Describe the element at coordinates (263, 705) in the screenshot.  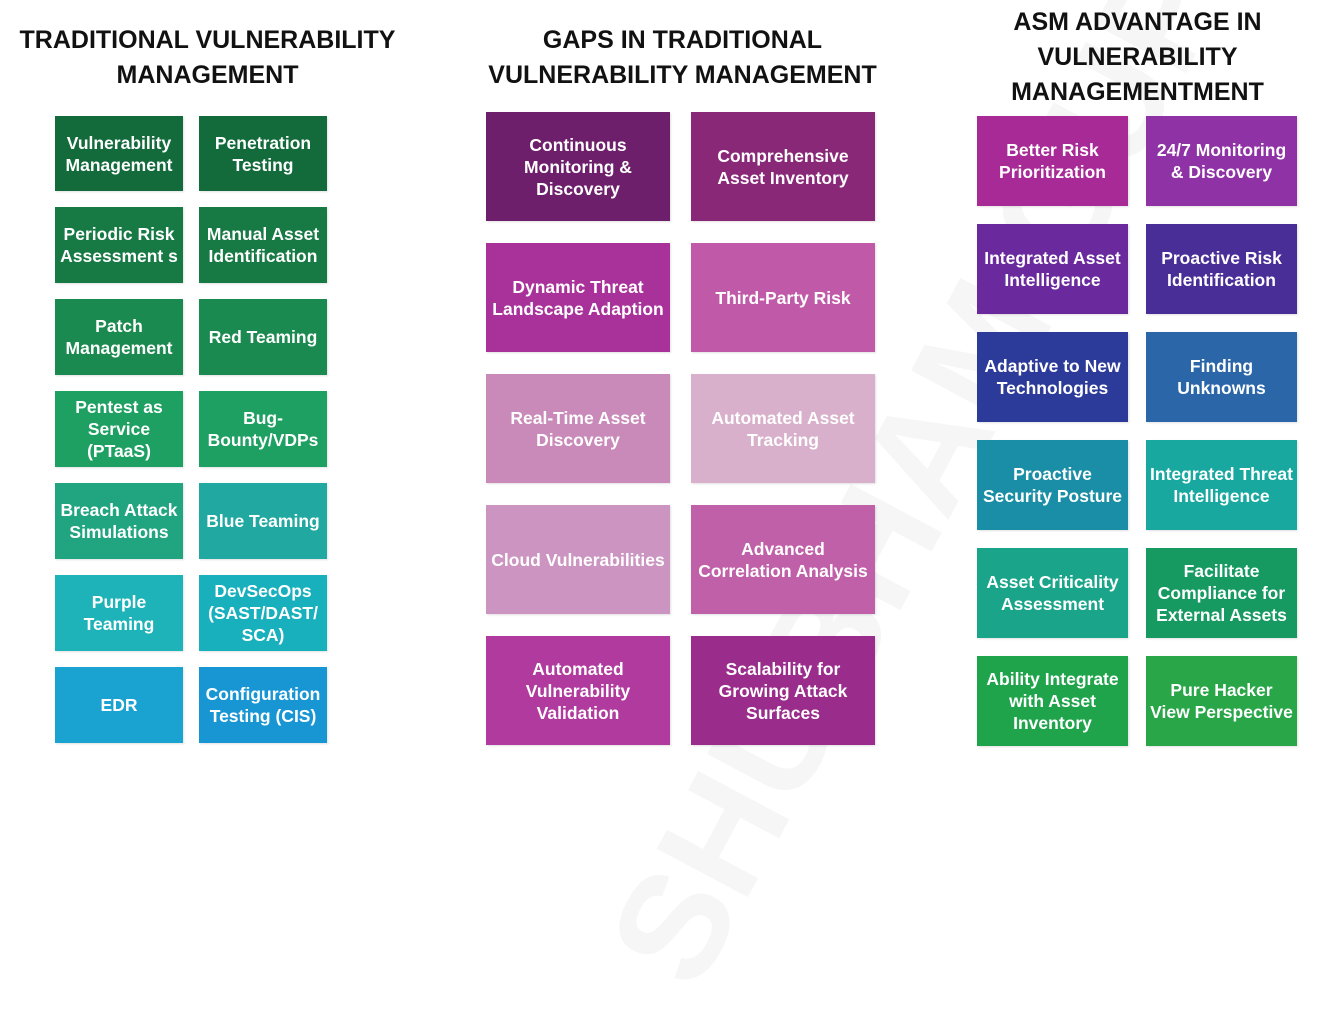
I see `tile-configuration-testing: Configuration Testing (CIS)` at that location.